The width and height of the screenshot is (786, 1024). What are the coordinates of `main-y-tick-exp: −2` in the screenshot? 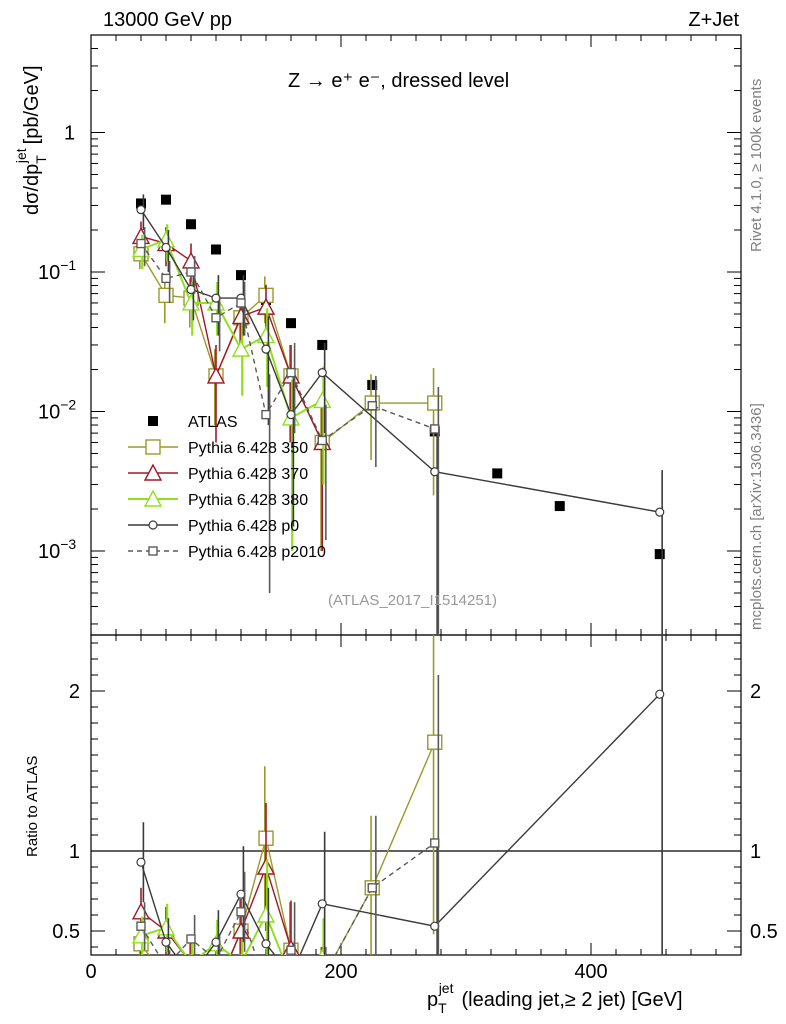 It's located at (68, 405).